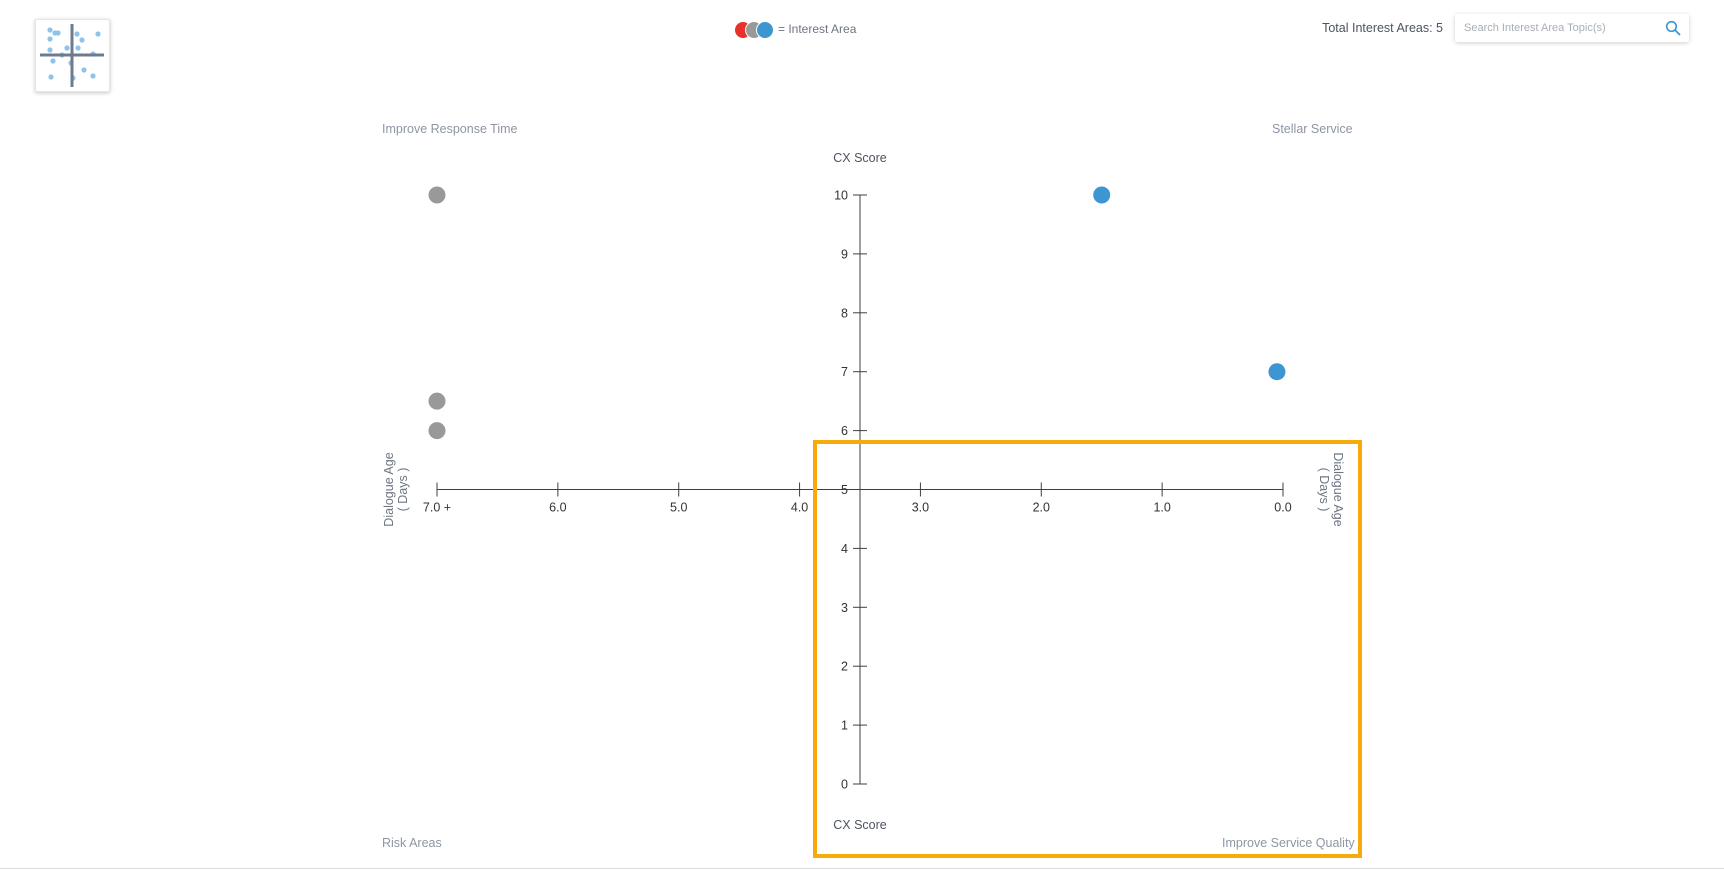 This screenshot has height=871, width=1724. I want to click on chart-view-thumbnail-button, so click(72, 55).